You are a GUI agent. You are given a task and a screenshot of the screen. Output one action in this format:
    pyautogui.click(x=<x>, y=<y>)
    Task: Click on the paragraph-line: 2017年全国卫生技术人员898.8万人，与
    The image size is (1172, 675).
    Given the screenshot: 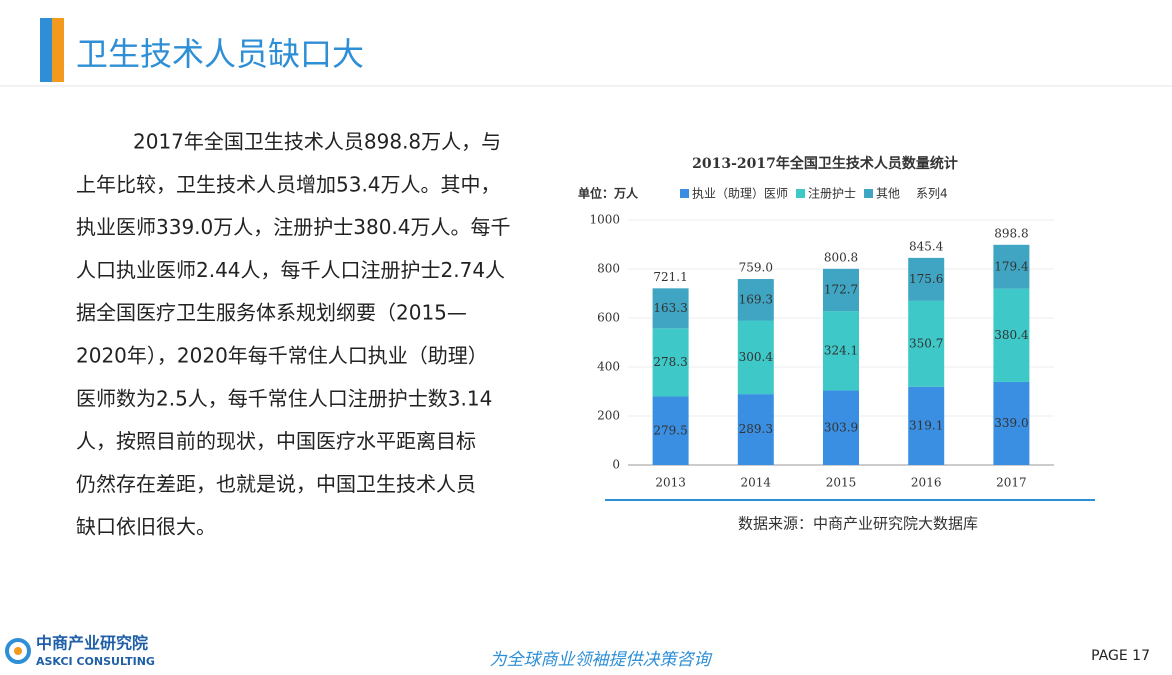 What is the action you would take?
    pyautogui.click(x=317, y=142)
    